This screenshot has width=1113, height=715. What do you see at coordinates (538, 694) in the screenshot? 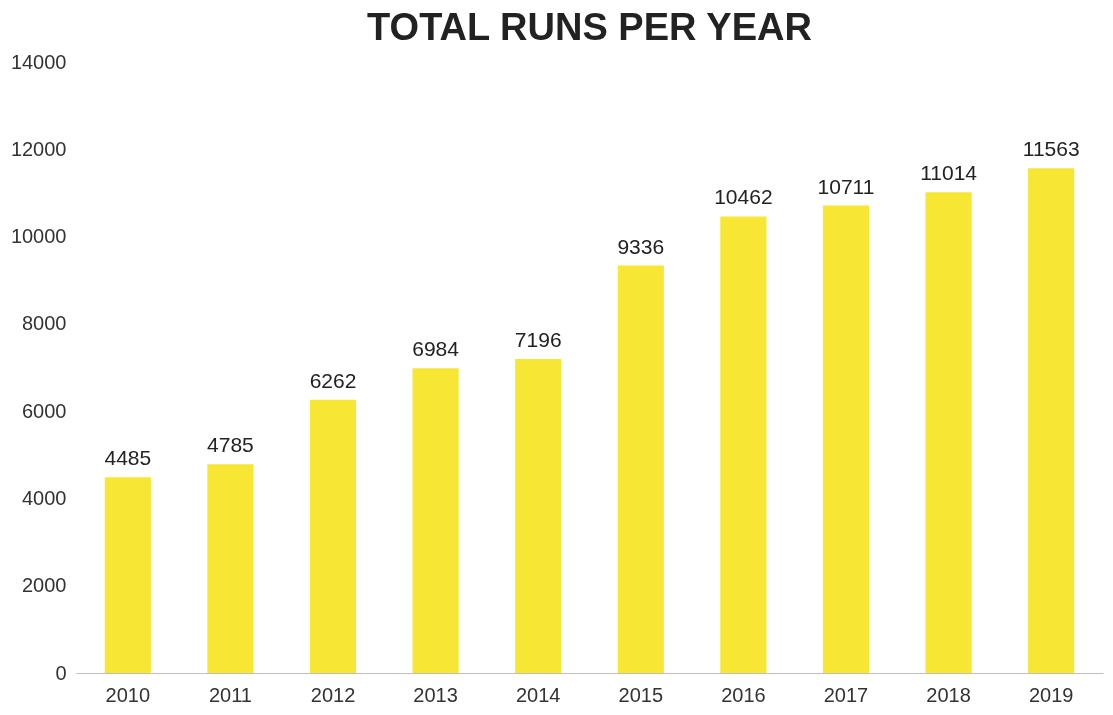
I see `x-tick-label: 2014` at bounding box center [538, 694].